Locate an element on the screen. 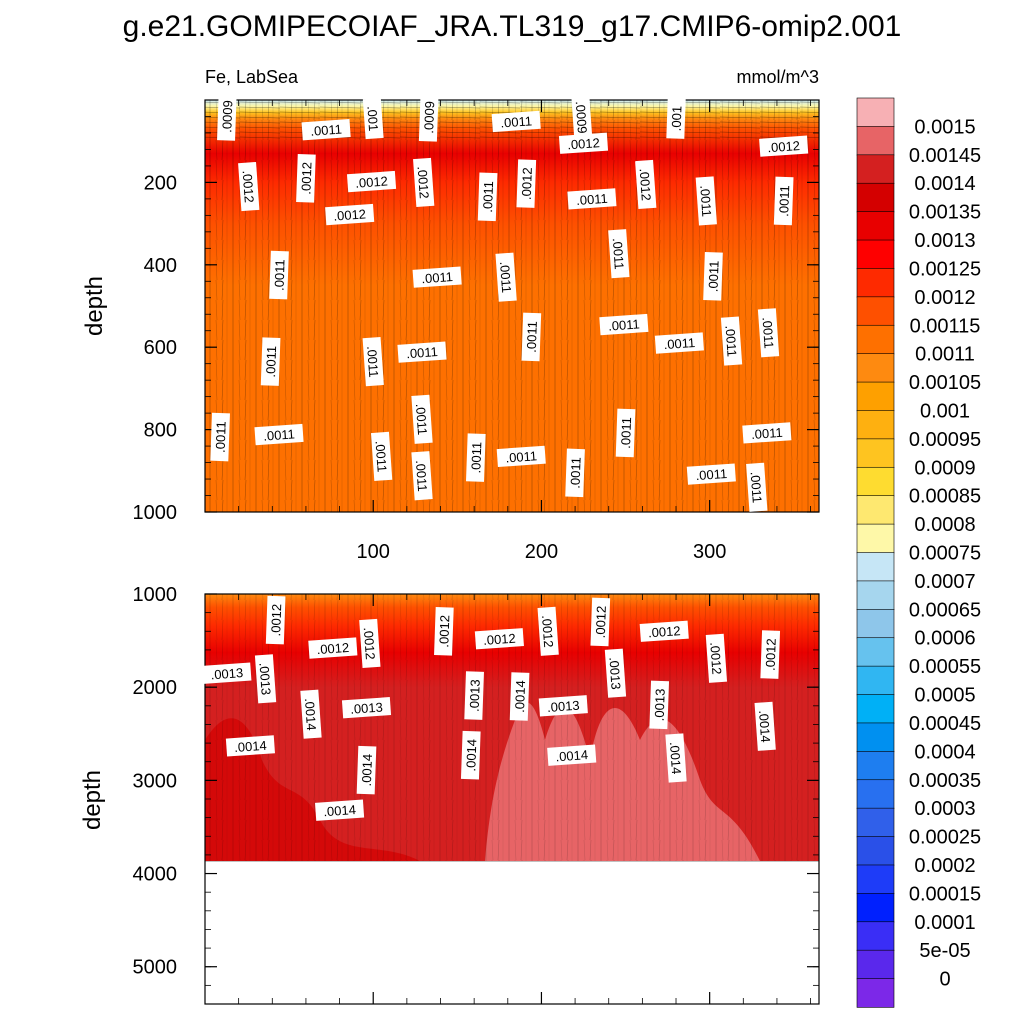  colorbar-label: 0.00085 is located at coordinates (945, 497).